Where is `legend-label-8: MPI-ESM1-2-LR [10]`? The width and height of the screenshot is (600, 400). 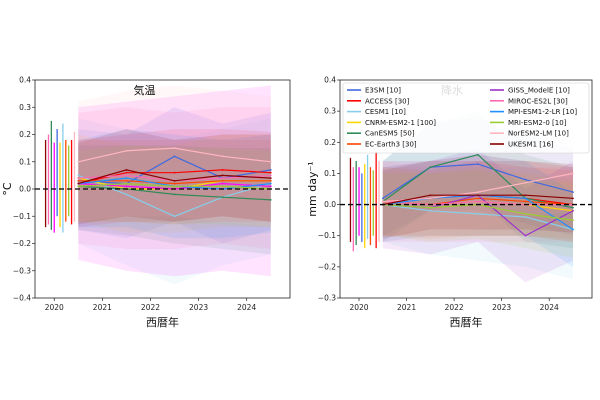 legend-label-8: MPI-ESM1-2-LR [10] is located at coordinates (542, 112).